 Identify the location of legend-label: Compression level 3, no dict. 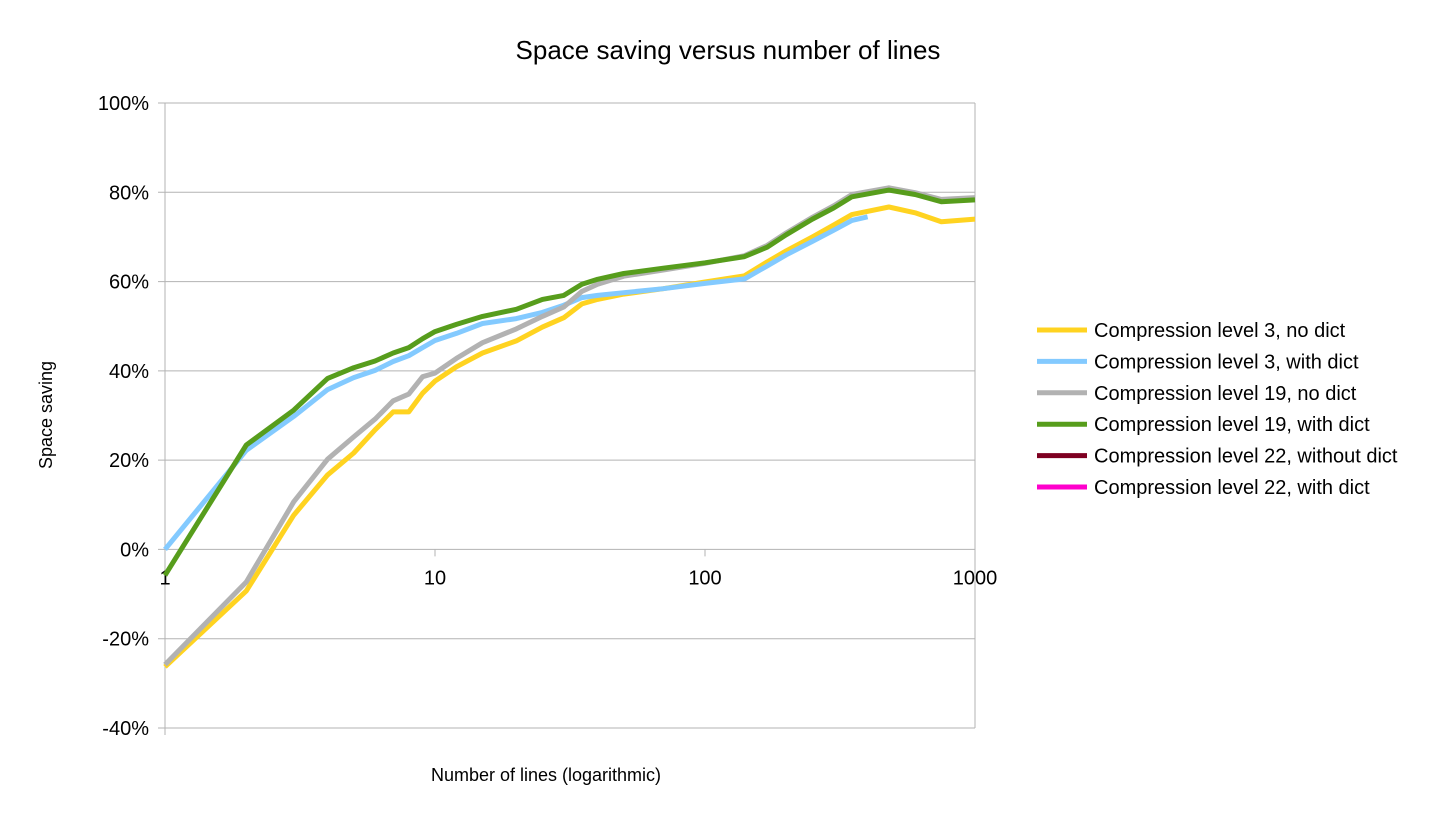
(1220, 331).